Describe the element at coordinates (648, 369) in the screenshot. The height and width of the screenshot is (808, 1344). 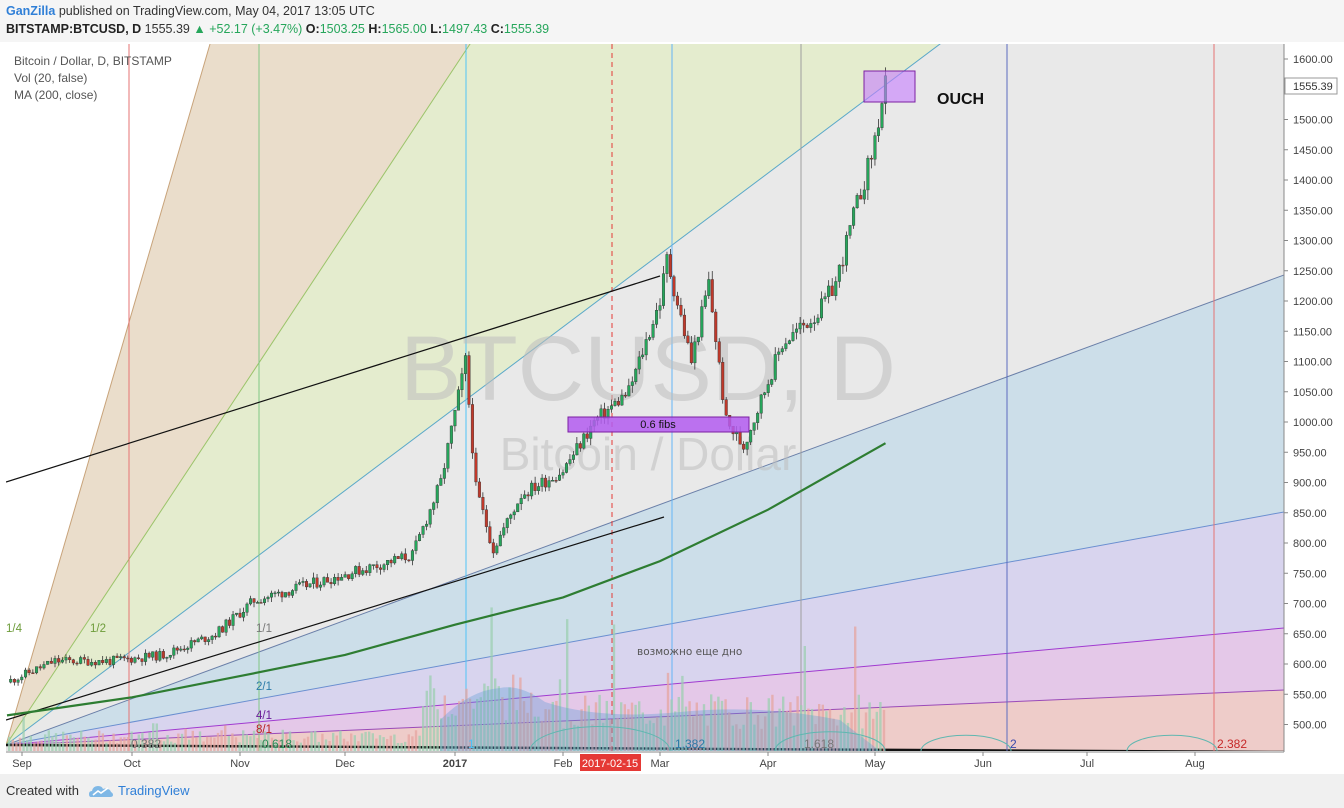
I see `watermark-symbol: BTCUSD, D` at that location.